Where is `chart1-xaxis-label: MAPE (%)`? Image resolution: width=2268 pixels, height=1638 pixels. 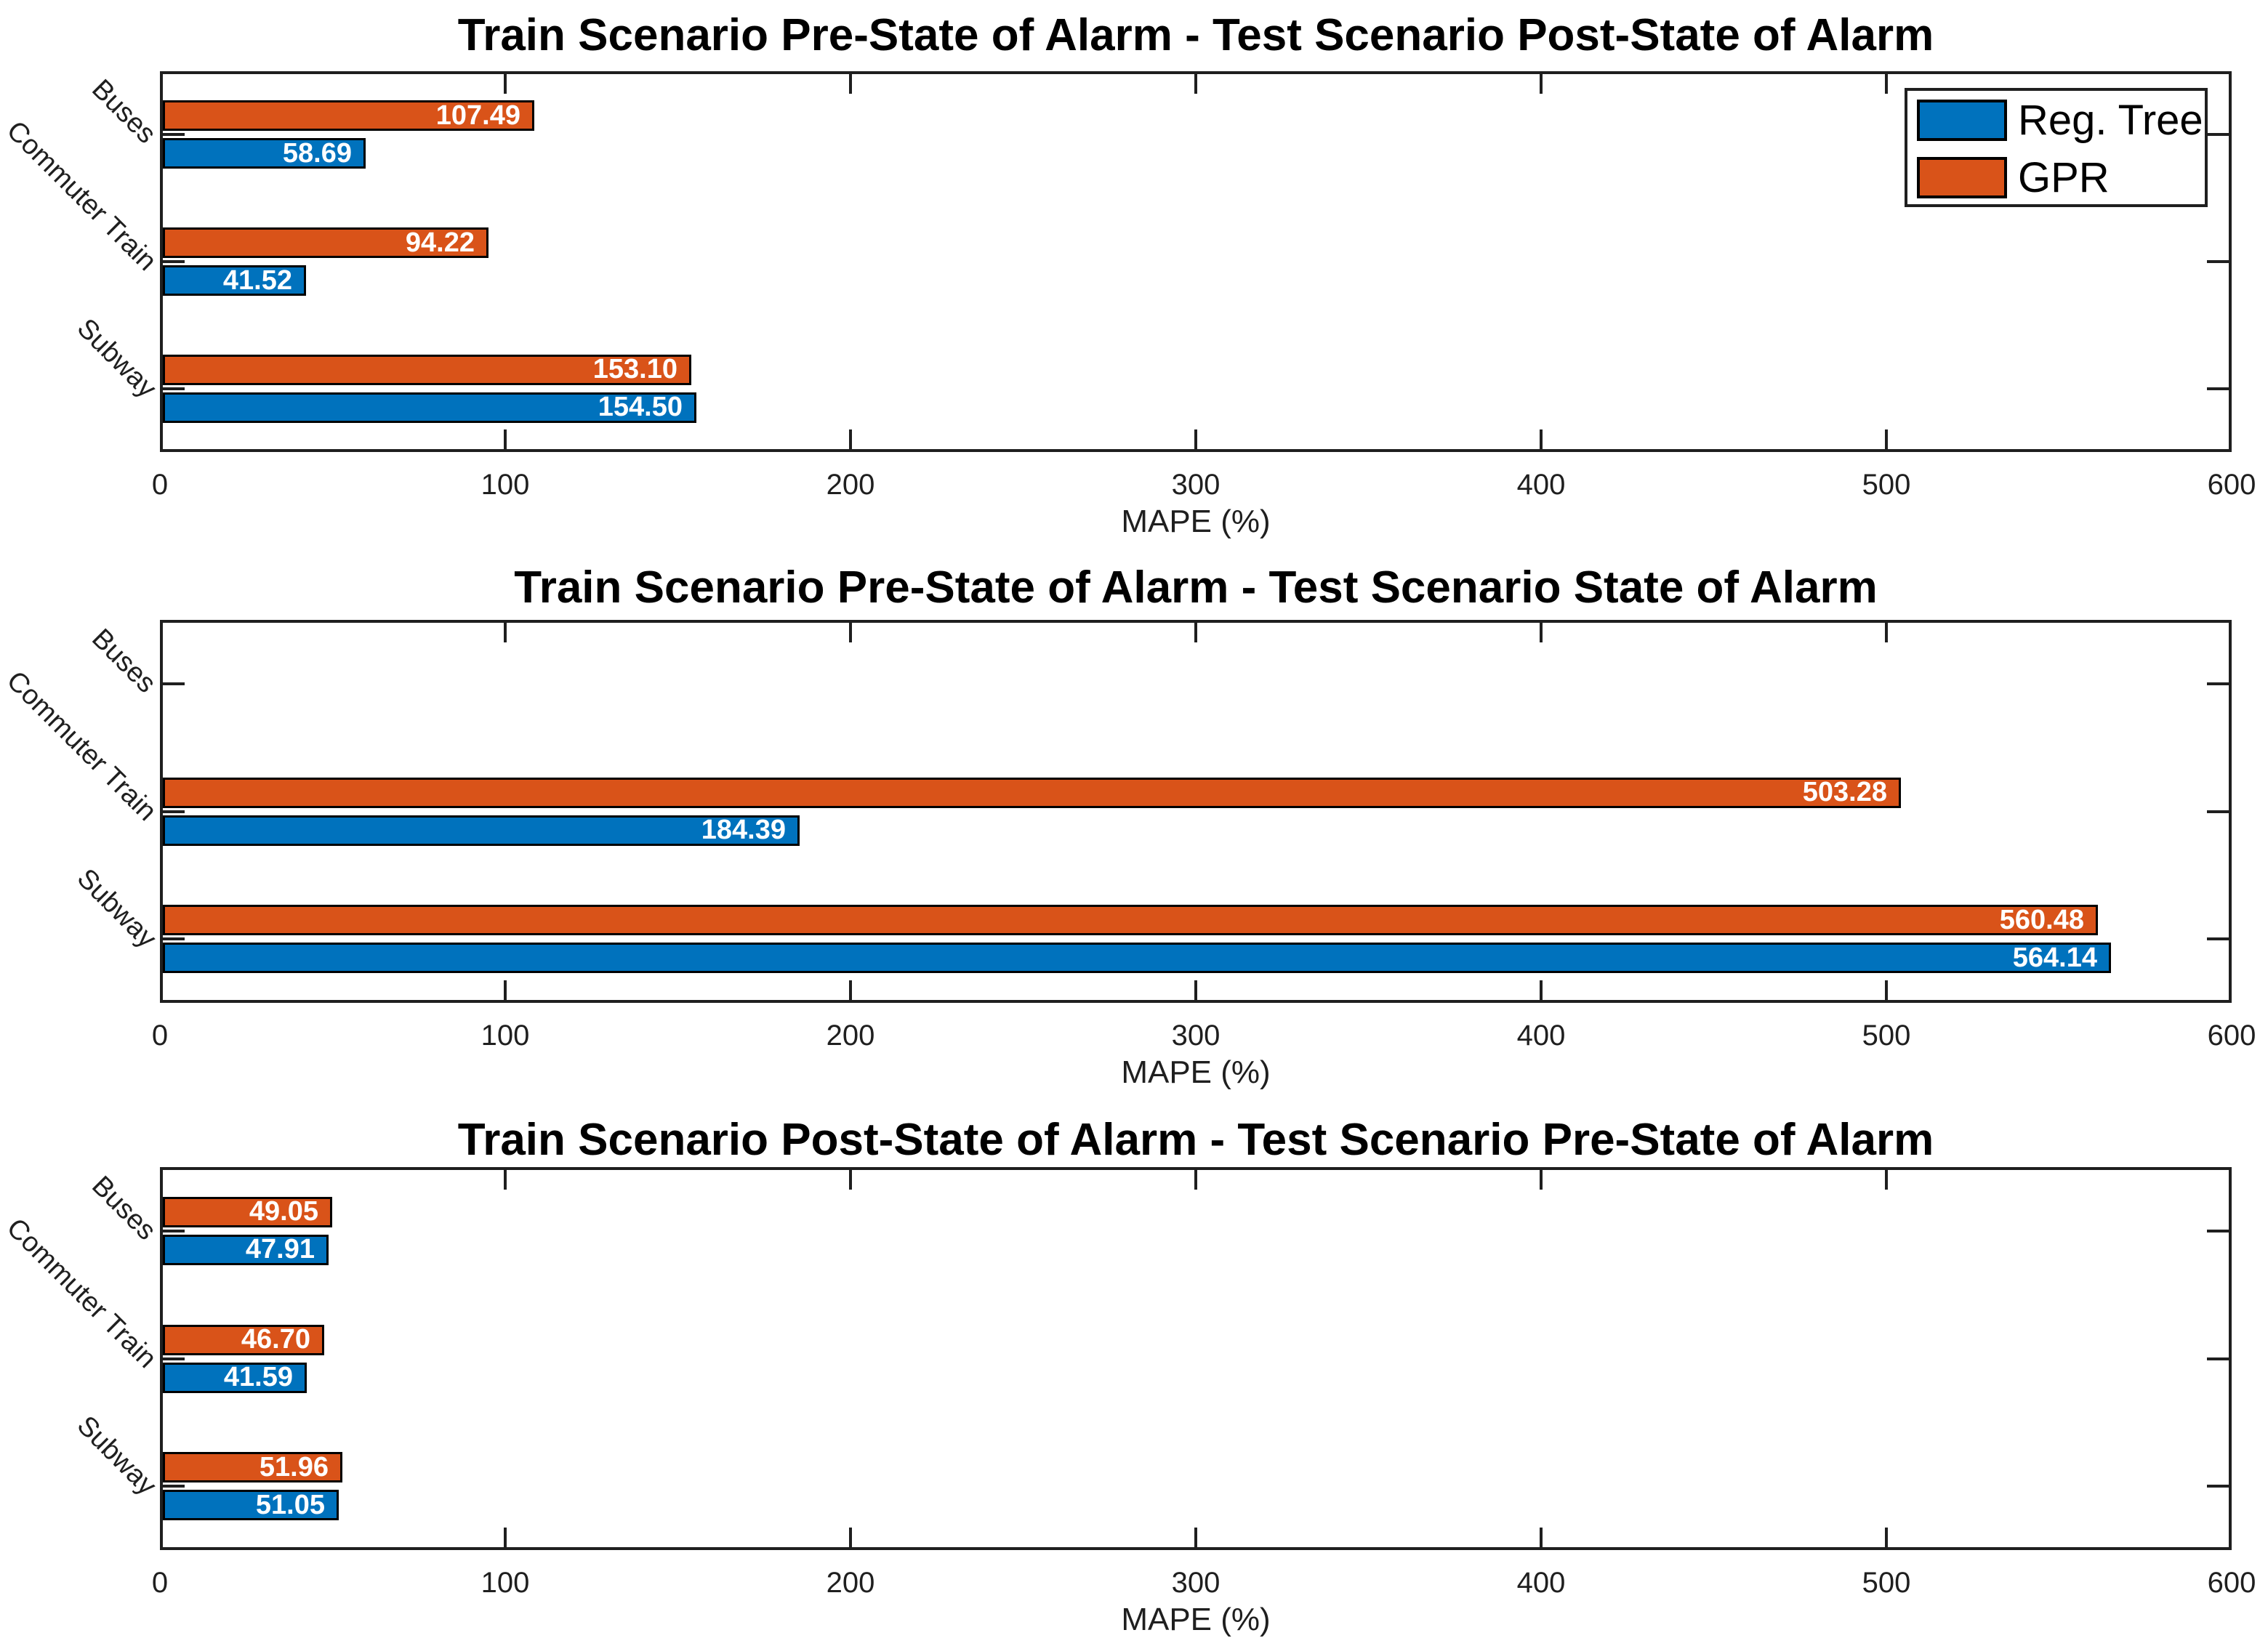
chart1-xaxis-label: MAPE (%) is located at coordinates (1196, 521).